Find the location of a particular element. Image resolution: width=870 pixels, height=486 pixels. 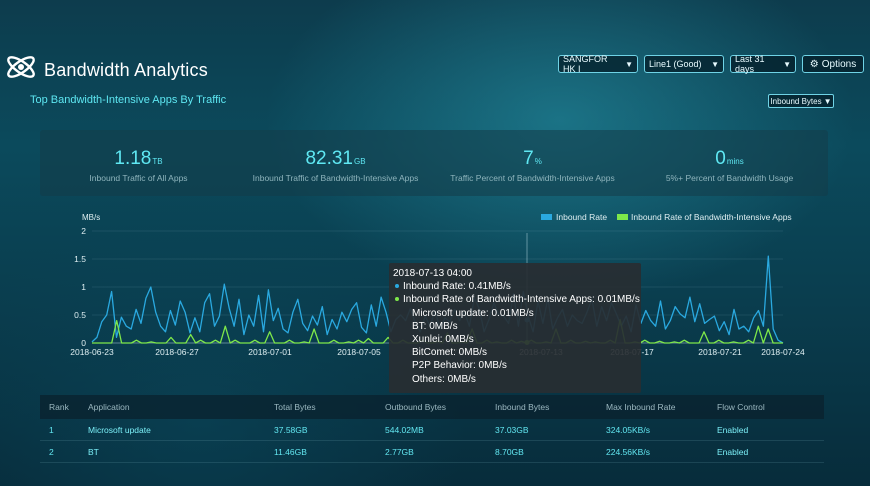

tooltip-line: BitComet: 0MB/s is located at coordinates (450, 353).